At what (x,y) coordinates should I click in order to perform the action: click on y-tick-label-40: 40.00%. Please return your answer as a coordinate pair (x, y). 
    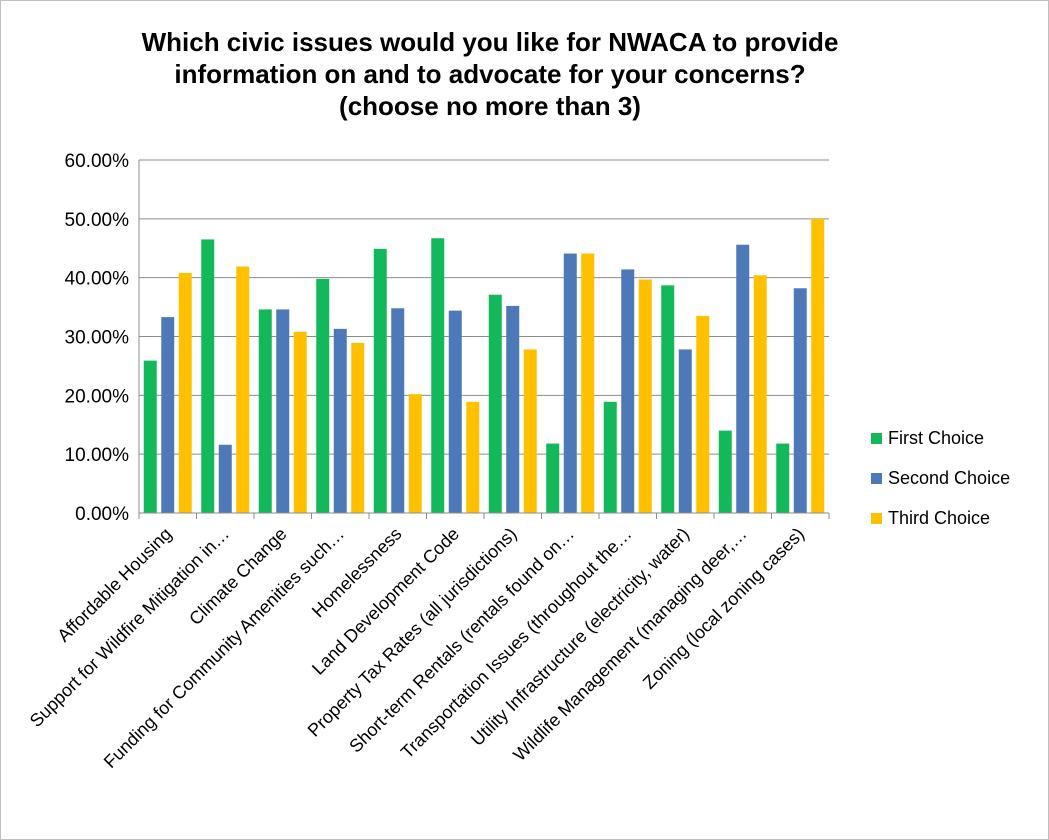
    Looking at the image, I should click on (97, 279).